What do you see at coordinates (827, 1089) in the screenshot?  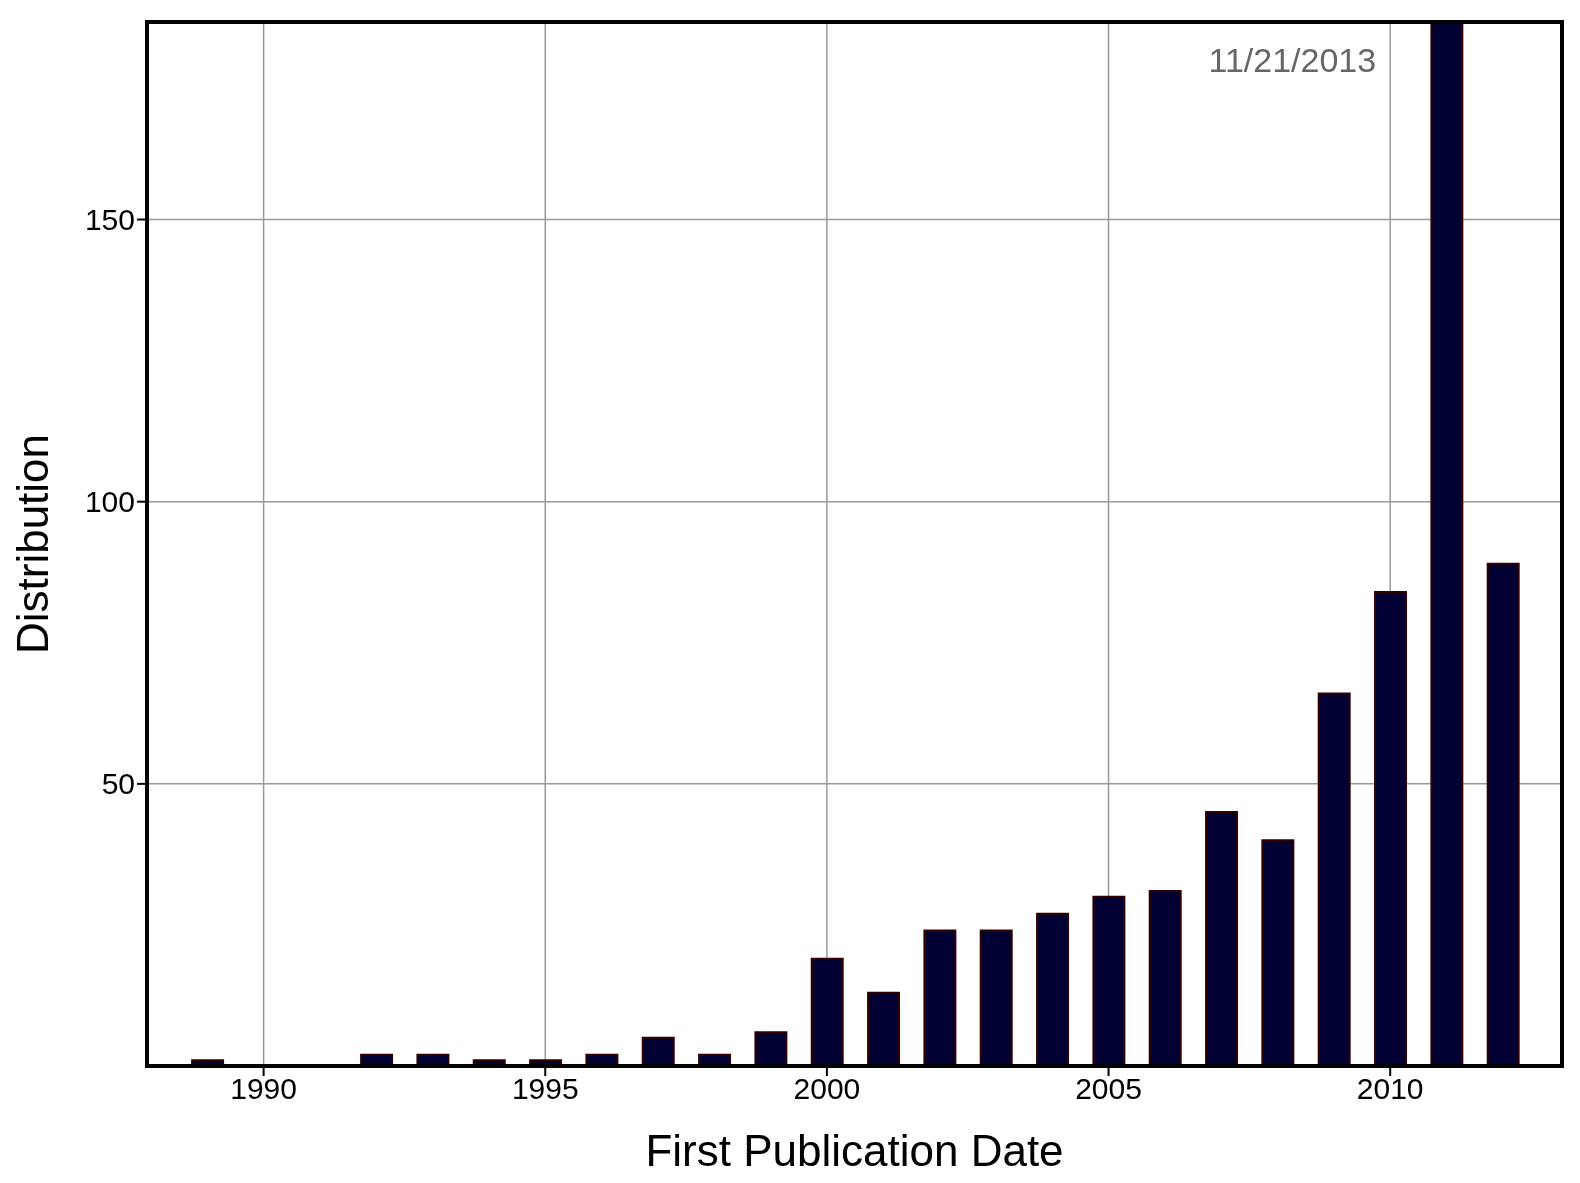 I see `x-tick-label: 2000` at bounding box center [827, 1089].